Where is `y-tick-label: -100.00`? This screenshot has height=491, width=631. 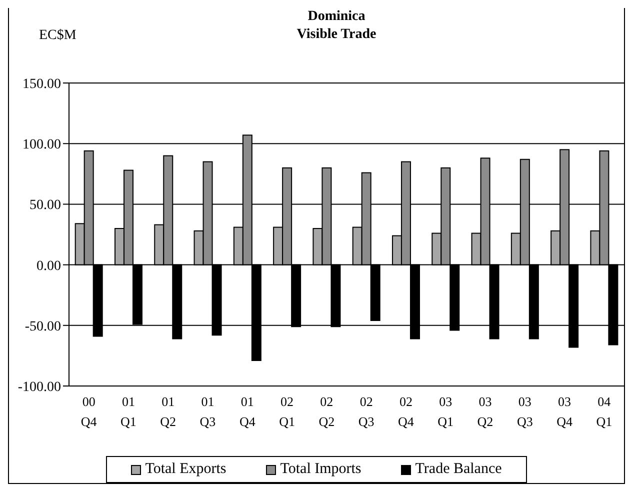
y-tick-label: -100.00 is located at coordinates (39, 387).